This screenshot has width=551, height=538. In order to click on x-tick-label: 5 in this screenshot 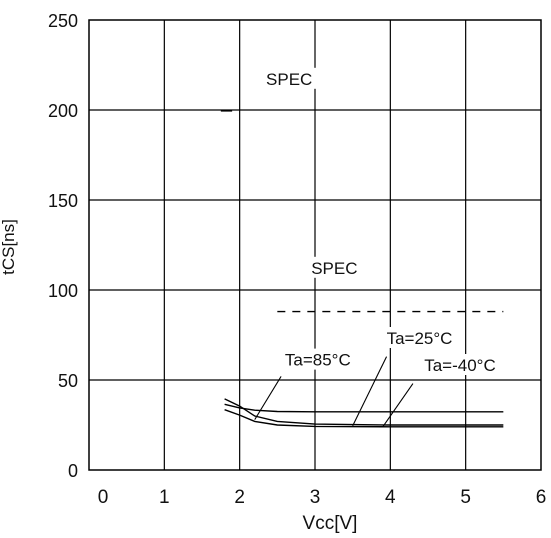, I will do `click(465, 497)`.